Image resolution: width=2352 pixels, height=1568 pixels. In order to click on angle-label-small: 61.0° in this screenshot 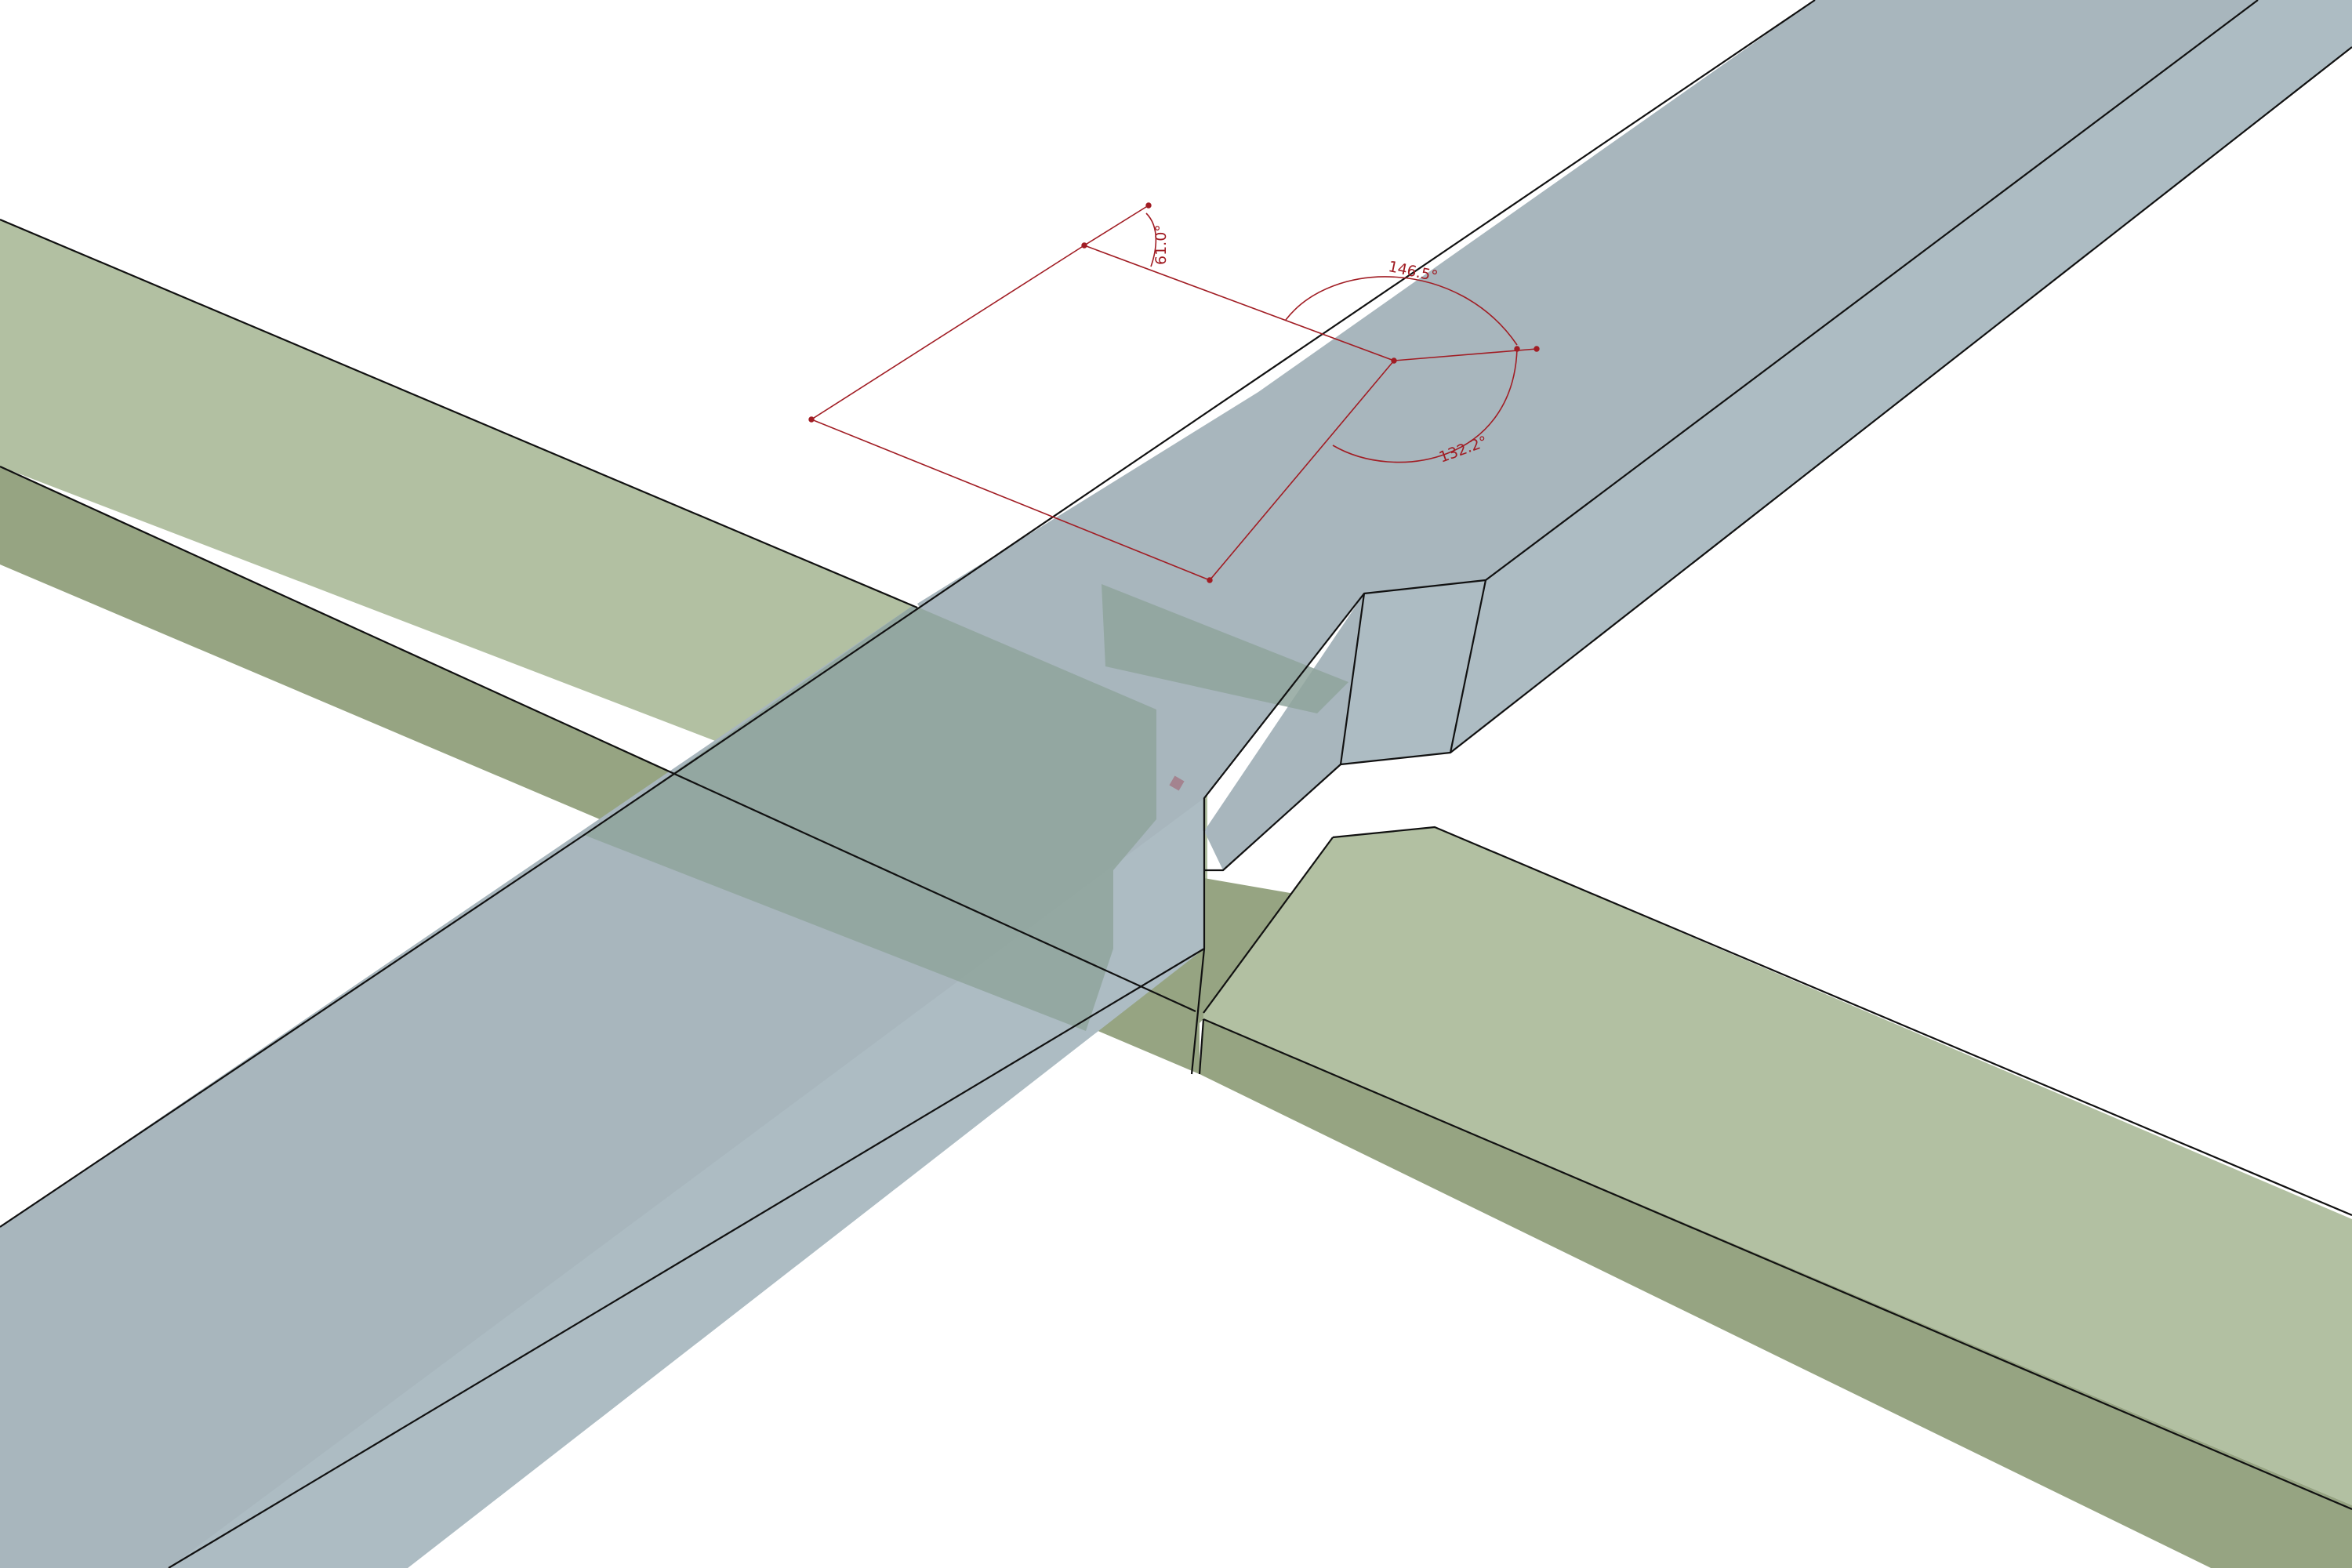, I will do `click(1161, 244)`.